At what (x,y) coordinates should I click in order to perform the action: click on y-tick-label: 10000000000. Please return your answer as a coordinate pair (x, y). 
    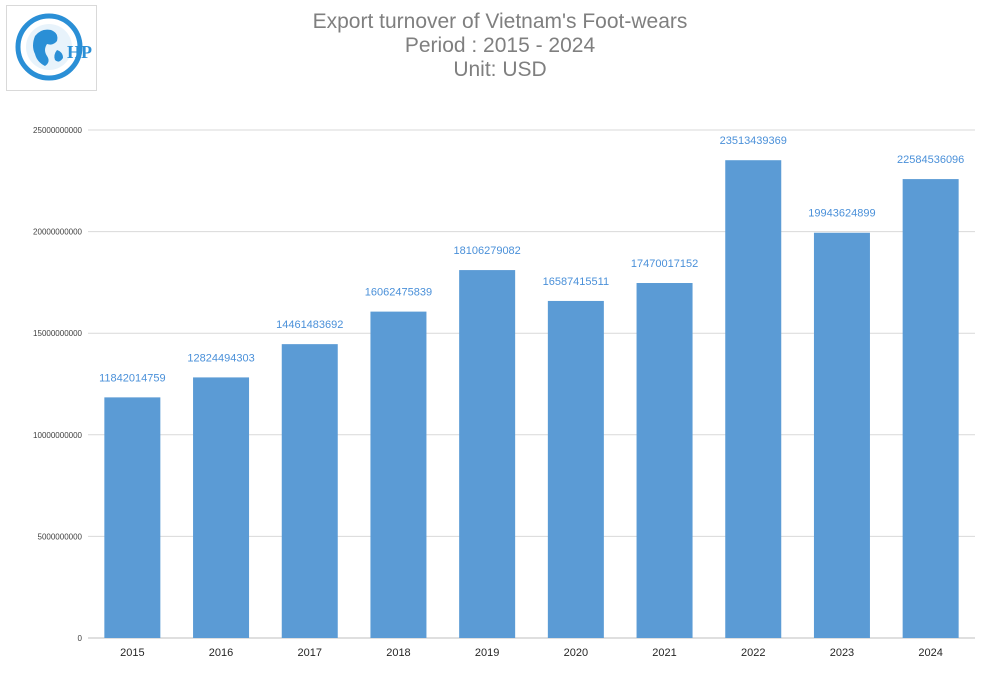
    Looking at the image, I should click on (57, 435).